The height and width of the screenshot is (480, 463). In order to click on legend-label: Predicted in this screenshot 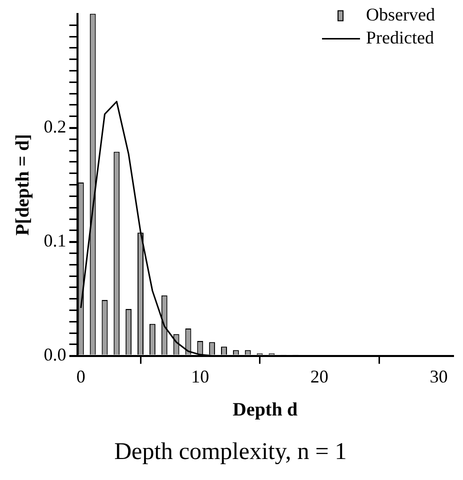, I will do `click(400, 38)`.